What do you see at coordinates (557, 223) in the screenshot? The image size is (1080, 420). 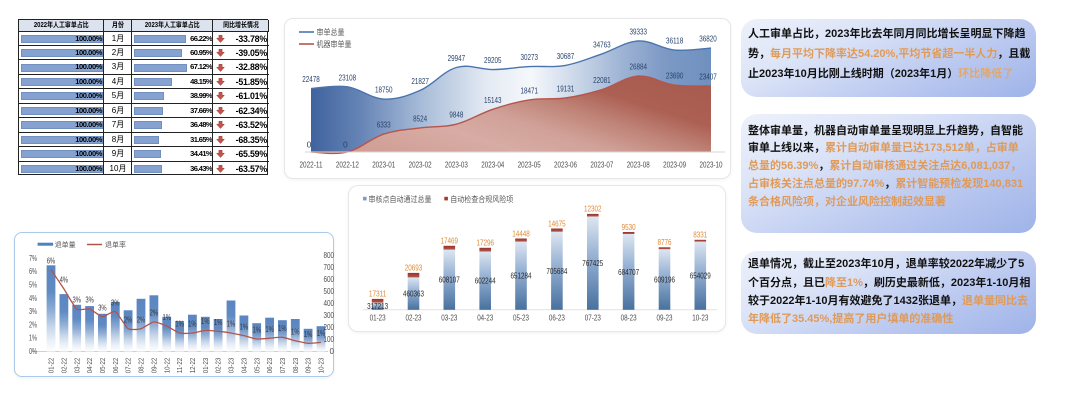 I see `svg-text: 14675` at bounding box center [557, 223].